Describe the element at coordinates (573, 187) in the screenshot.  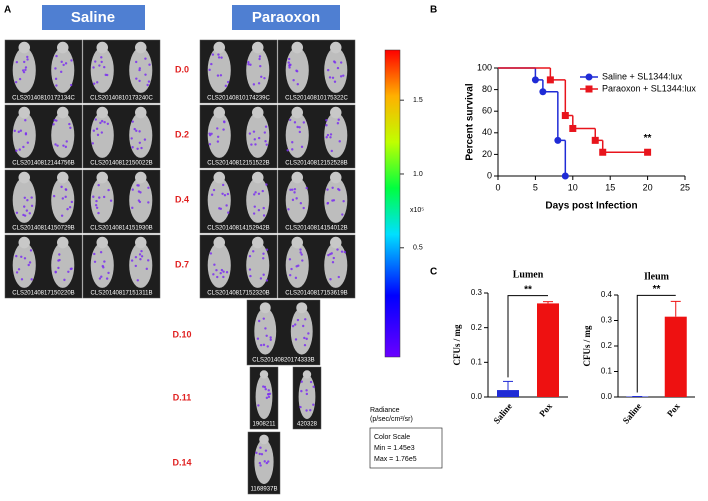
I see `x-tick-label: 10` at that location.